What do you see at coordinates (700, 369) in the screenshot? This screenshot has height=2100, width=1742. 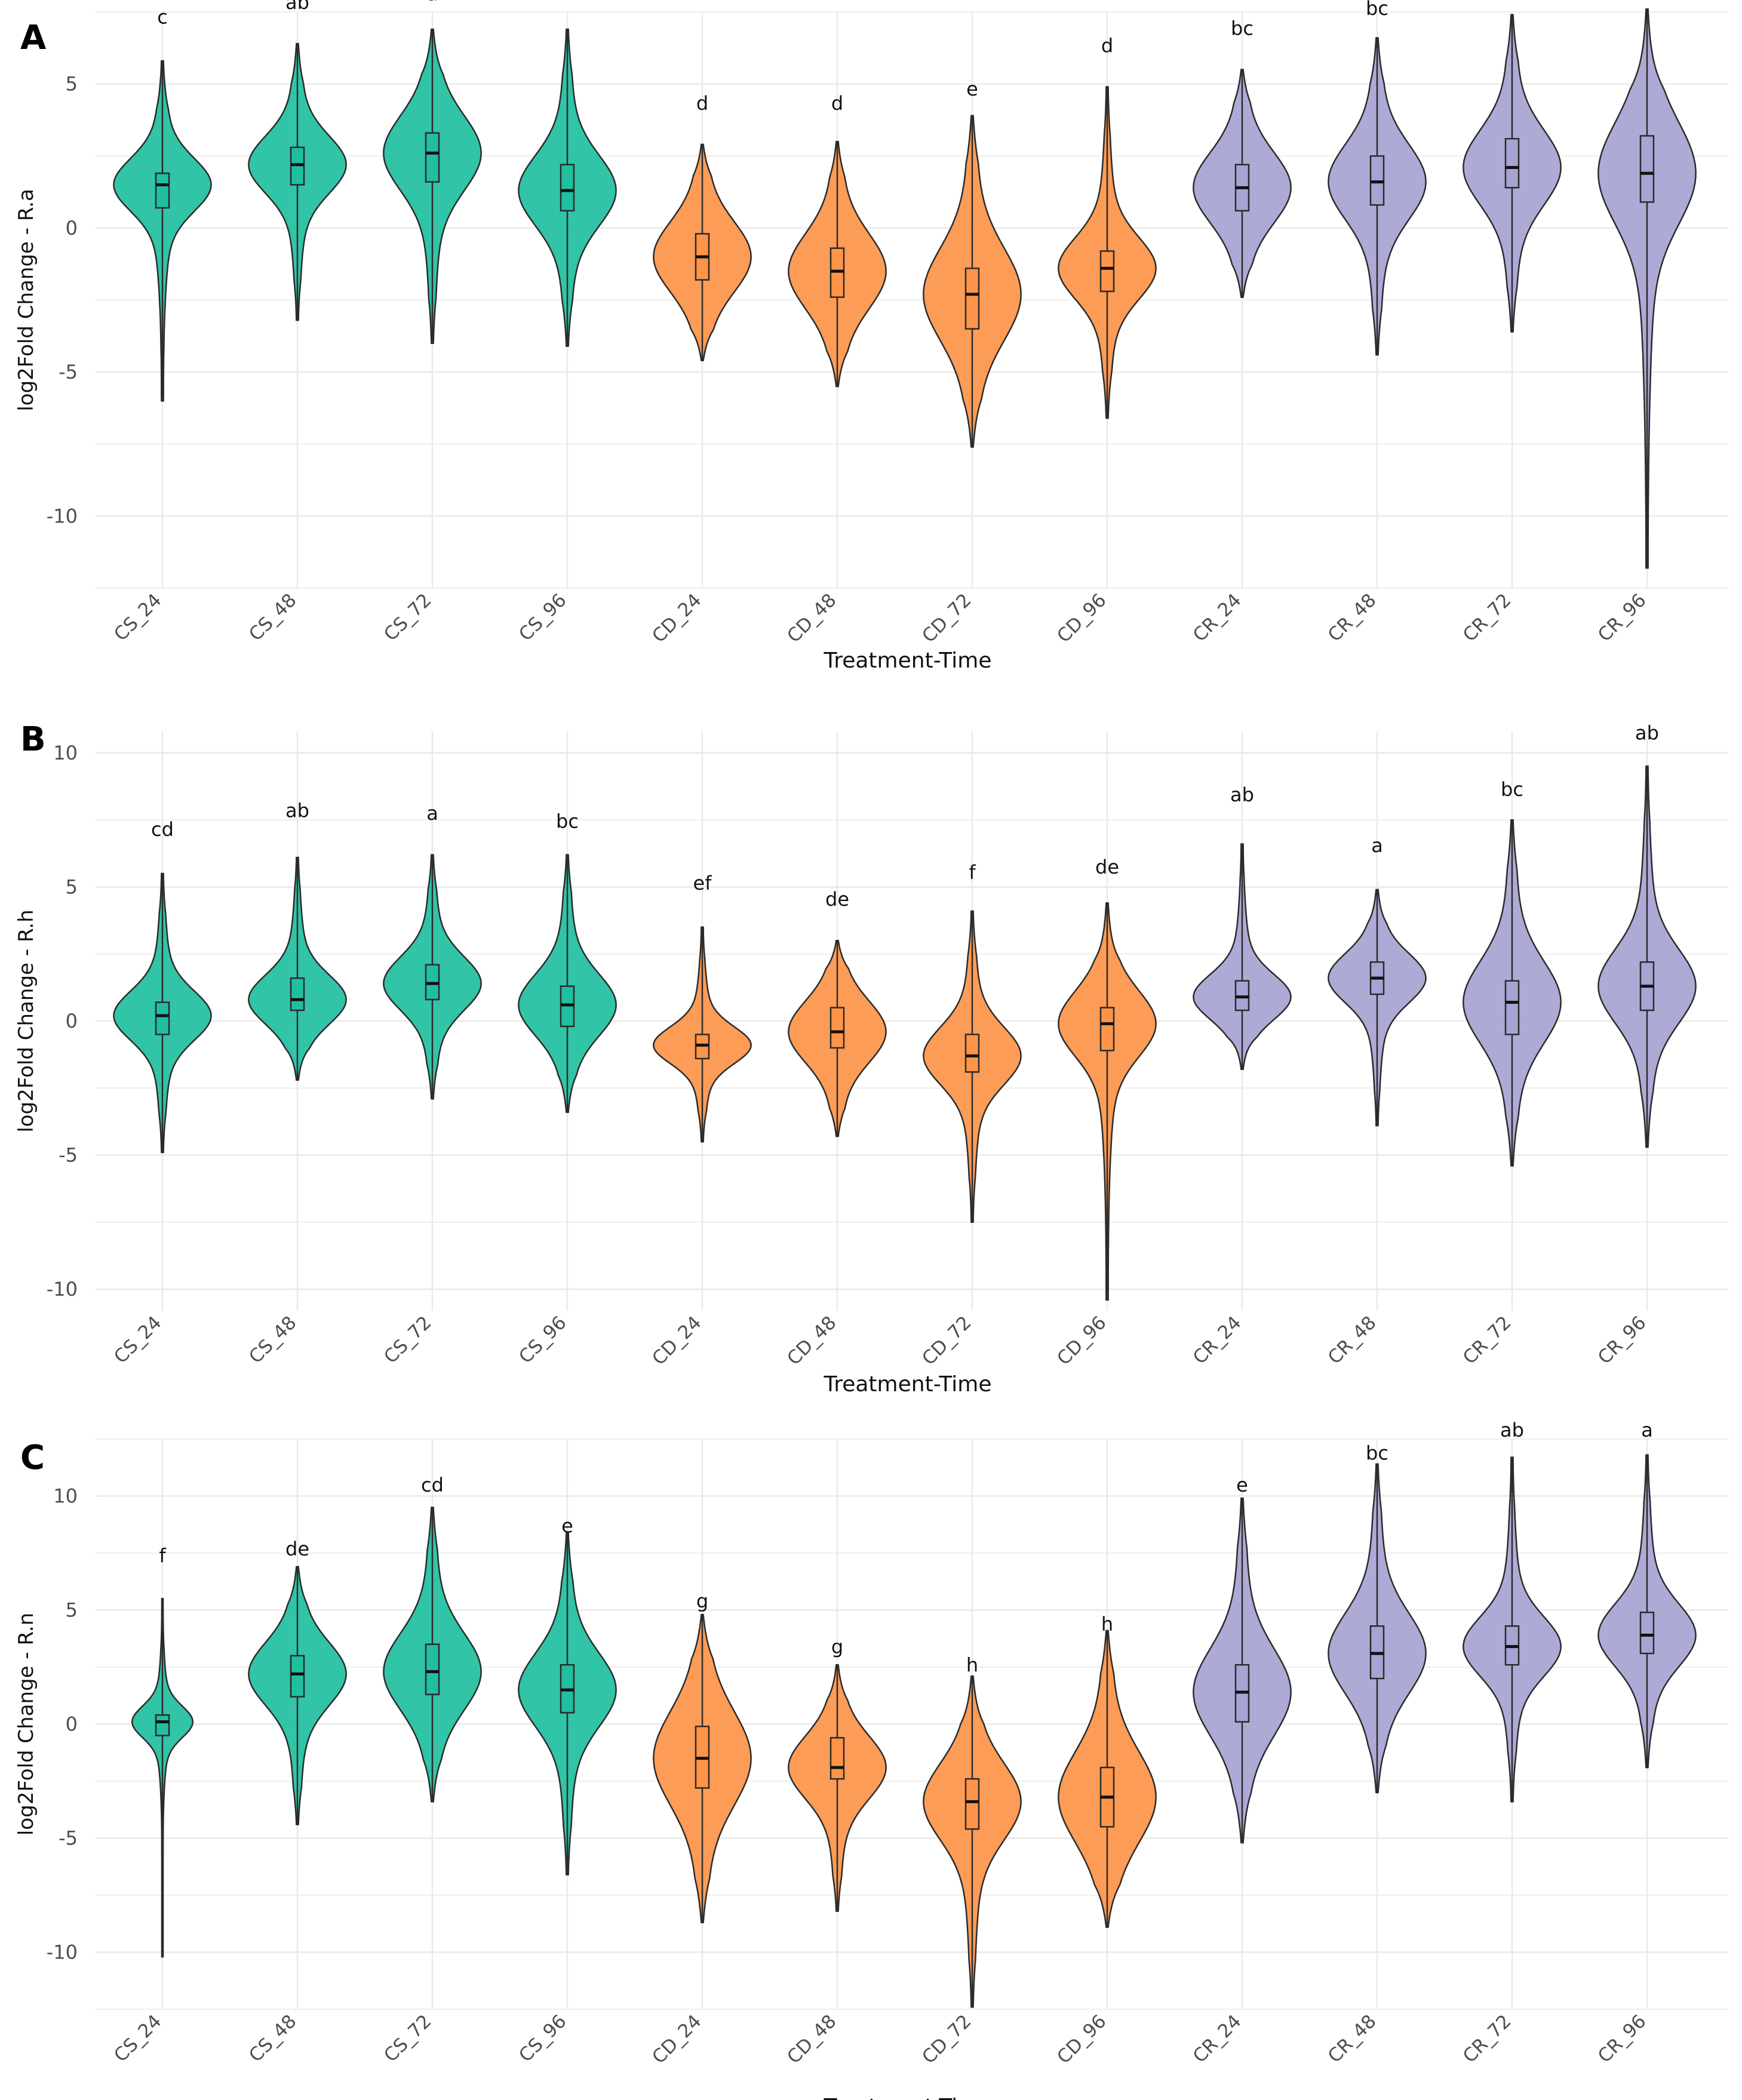 I see `violin-cd-24: d CD_24` at bounding box center [700, 369].